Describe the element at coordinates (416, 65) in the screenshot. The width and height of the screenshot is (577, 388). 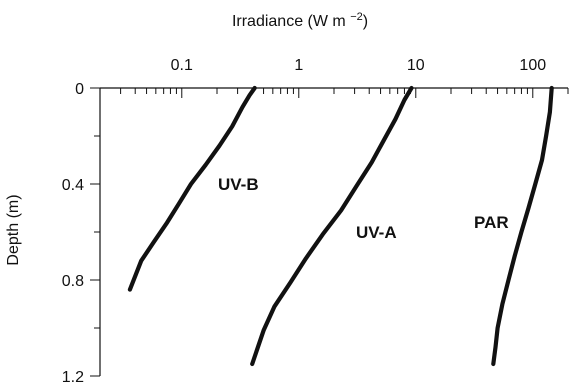
I see `x-tick-label: 10` at that location.